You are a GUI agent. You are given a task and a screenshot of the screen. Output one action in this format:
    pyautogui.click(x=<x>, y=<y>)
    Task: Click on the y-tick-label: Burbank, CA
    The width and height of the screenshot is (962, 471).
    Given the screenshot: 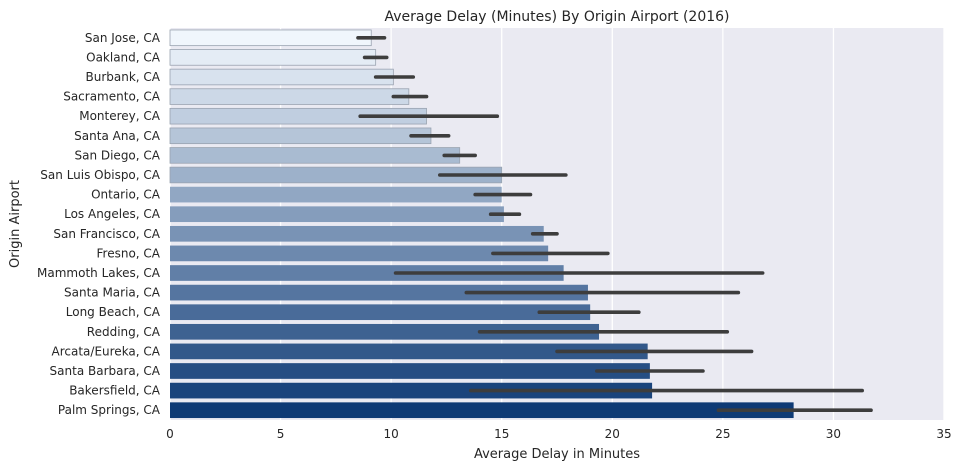 What is the action you would take?
    pyautogui.click(x=122, y=77)
    